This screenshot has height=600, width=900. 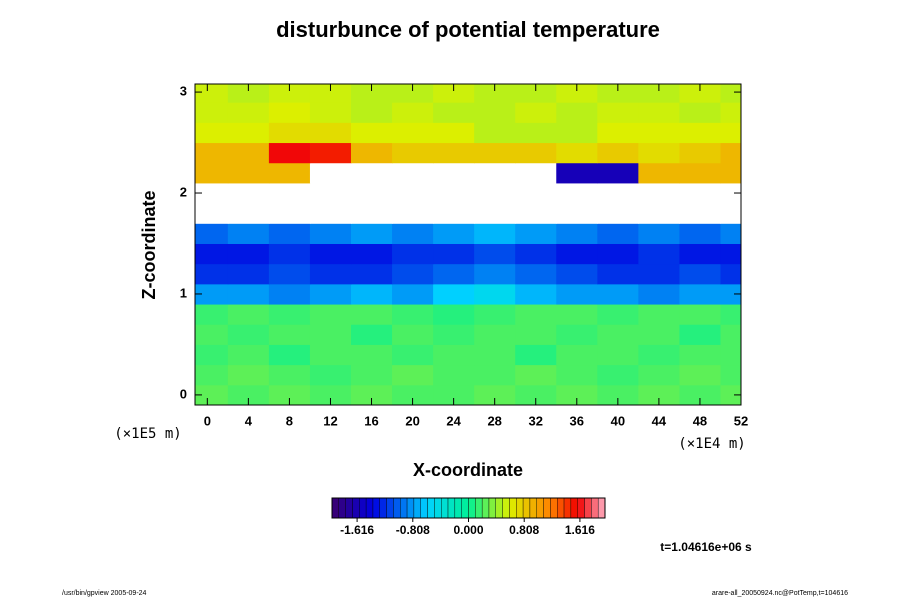 What do you see at coordinates (577, 420) in the screenshot?
I see `x-tick-label: 36` at bounding box center [577, 420].